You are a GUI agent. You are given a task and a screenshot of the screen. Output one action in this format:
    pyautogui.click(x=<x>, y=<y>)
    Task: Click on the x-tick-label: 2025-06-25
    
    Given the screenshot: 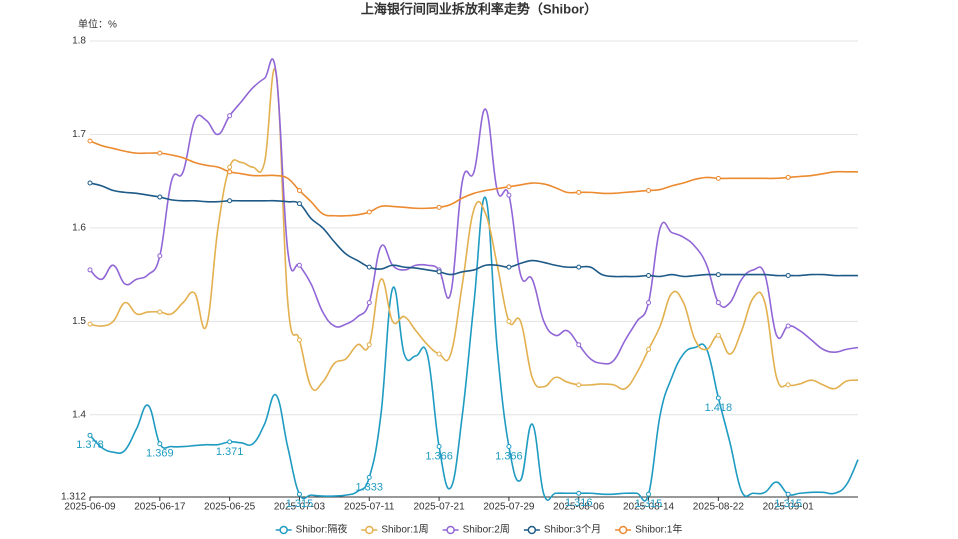 What is the action you would take?
    pyautogui.click(x=230, y=507)
    